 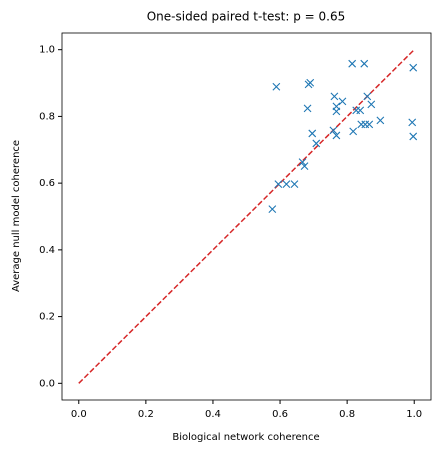 What do you see at coordinates (47, 50) in the screenshot?
I see `y-tick-label: 1.0` at bounding box center [47, 50].